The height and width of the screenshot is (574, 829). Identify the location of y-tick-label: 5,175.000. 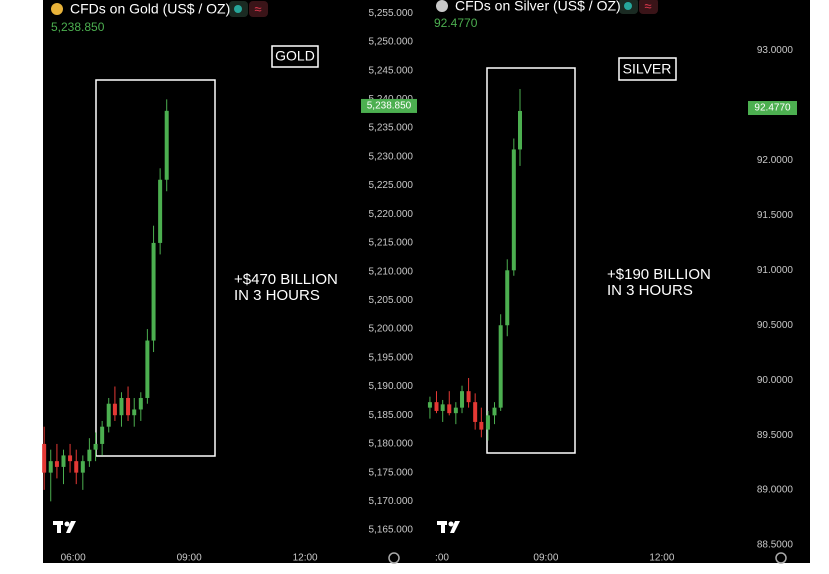
(391, 472).